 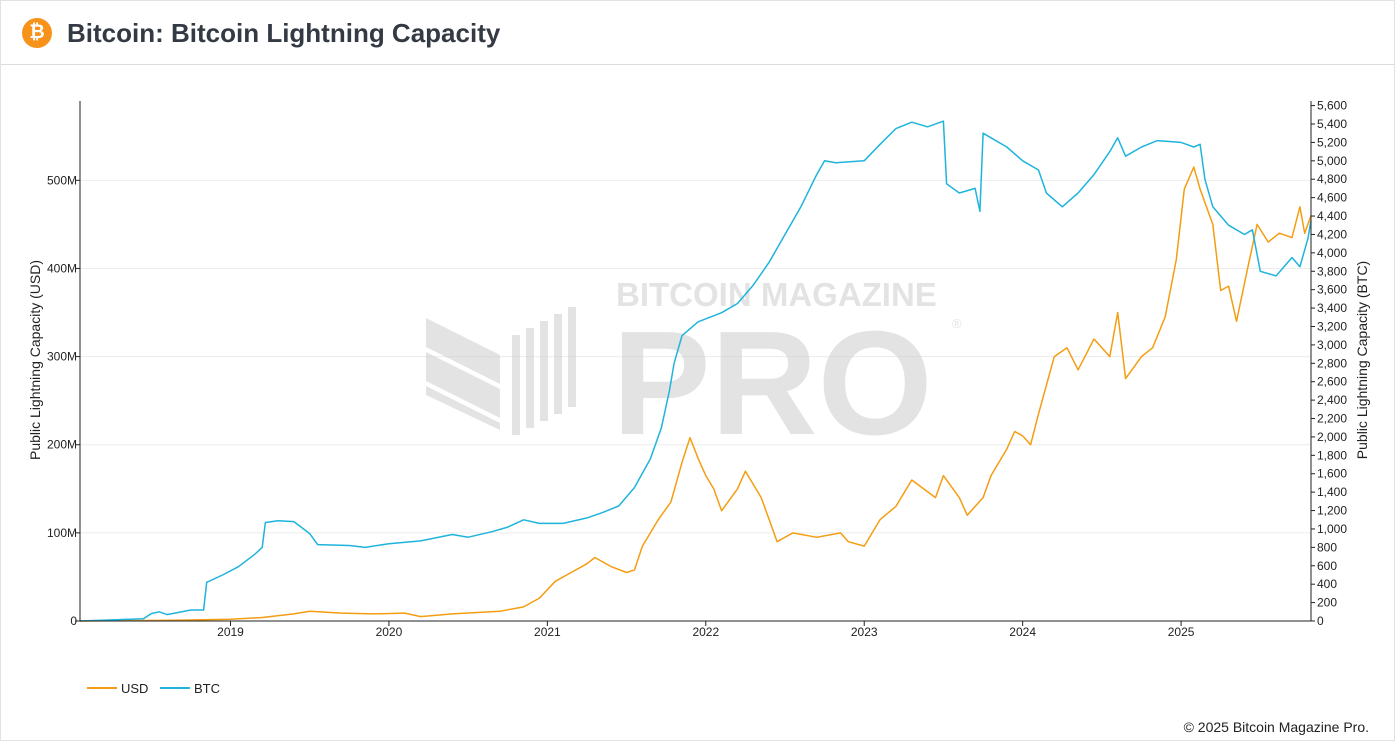 What do you see at coordinates (190, 688) in the screenshot?
I see `legend-item-btc: BTC` at bounding box center [190, 688].